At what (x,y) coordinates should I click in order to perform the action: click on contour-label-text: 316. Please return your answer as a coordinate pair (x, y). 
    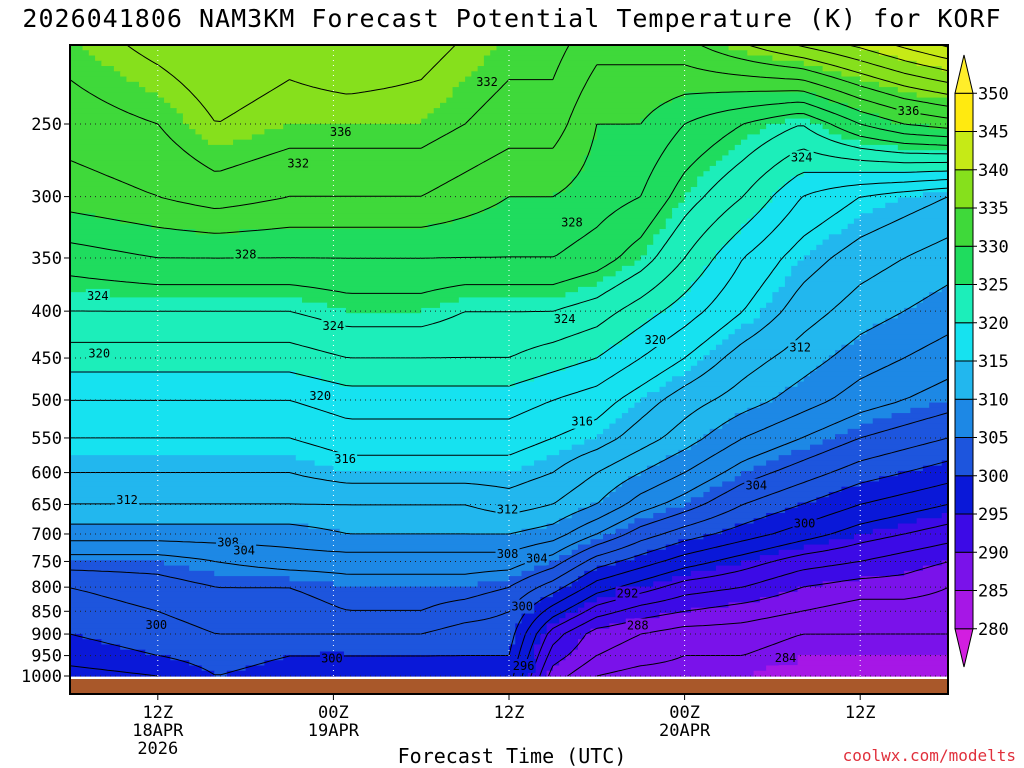
    Looking at the image, I should click on (345, 459).